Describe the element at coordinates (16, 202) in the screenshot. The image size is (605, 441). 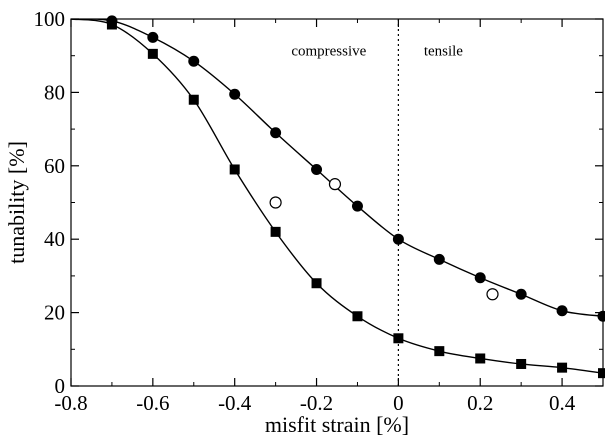
I see `y-axis-label: tunability [%]` at that location.